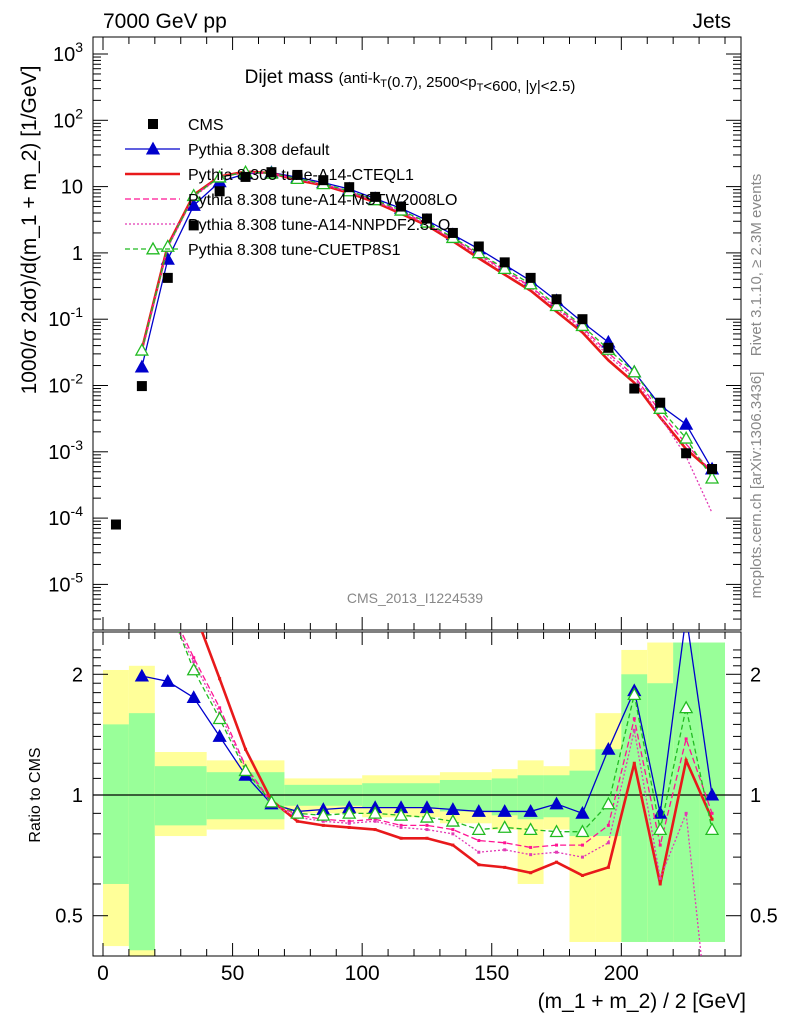 The width and height of the screenshot is (786, 1024). Describe the element at coordinates (68, 52) in the screenshot. I see `y-tick-label: 10³` at that location.